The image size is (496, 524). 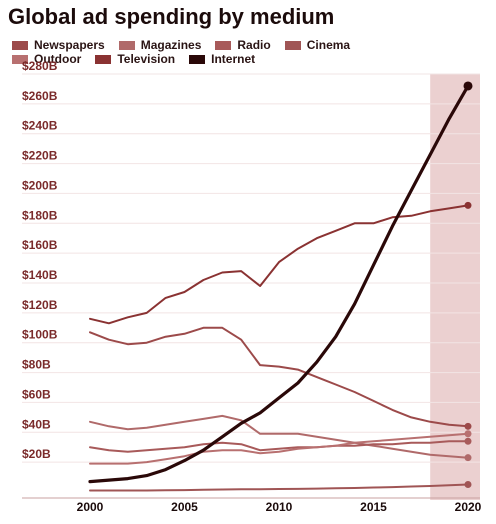 I want to click on legend-item-newspapers: Newspapers, so click(x=58, y=45).